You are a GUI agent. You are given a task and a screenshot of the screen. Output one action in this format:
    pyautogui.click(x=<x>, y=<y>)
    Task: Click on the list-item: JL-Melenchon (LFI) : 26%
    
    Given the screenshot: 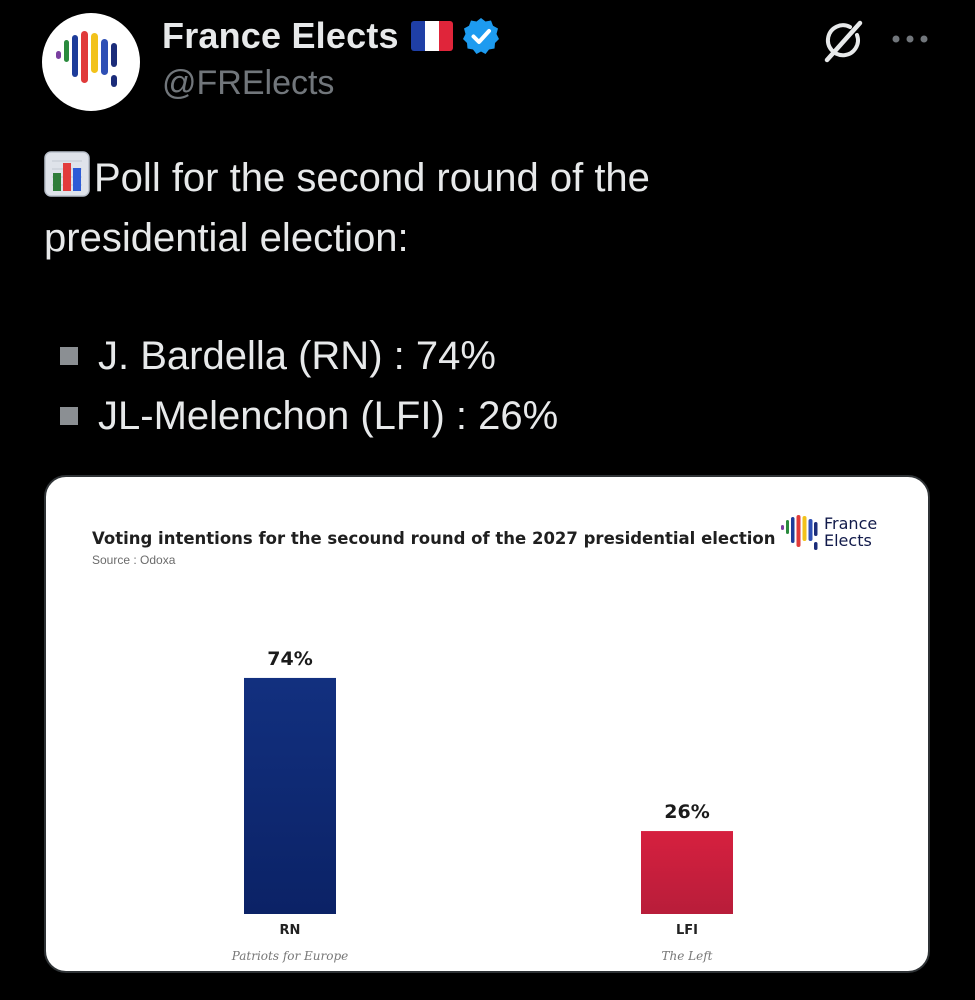 What is the action you would take?
    pyautogui.click(x=309, y=416)
    